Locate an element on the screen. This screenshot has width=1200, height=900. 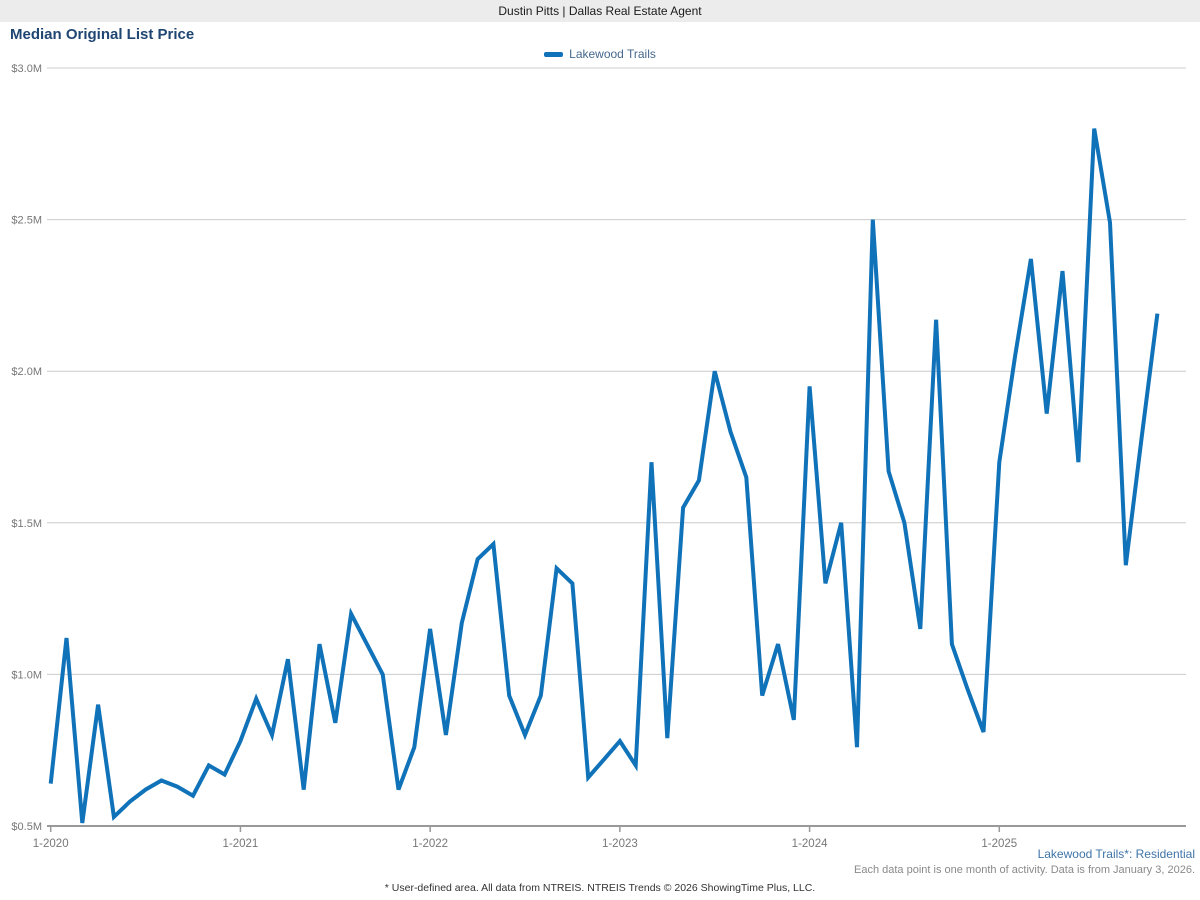
x-axis-label: 1-2022 is located at coordinates (430, 844).